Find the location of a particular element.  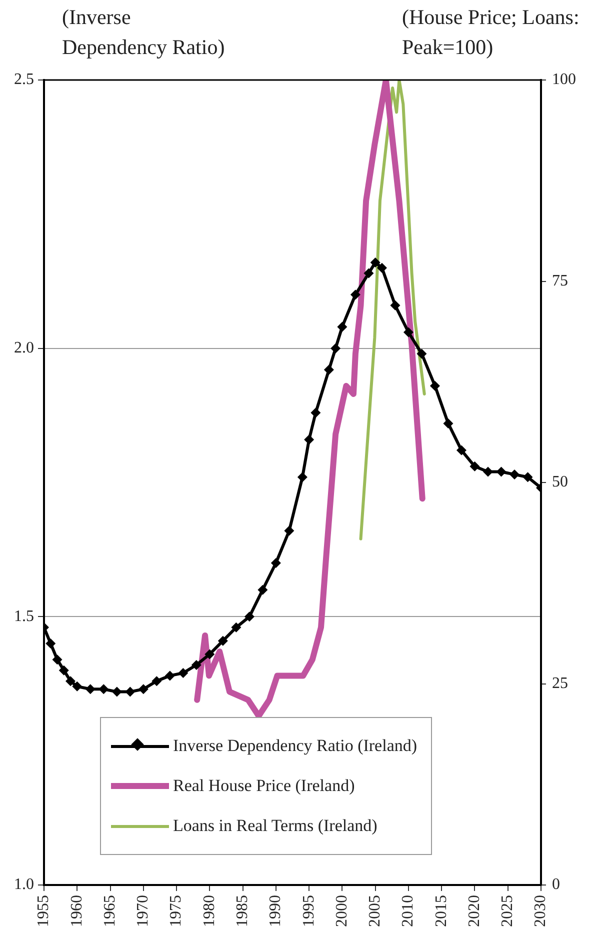

y-tick-label: 2.5 is located at coordinates (24, 79).